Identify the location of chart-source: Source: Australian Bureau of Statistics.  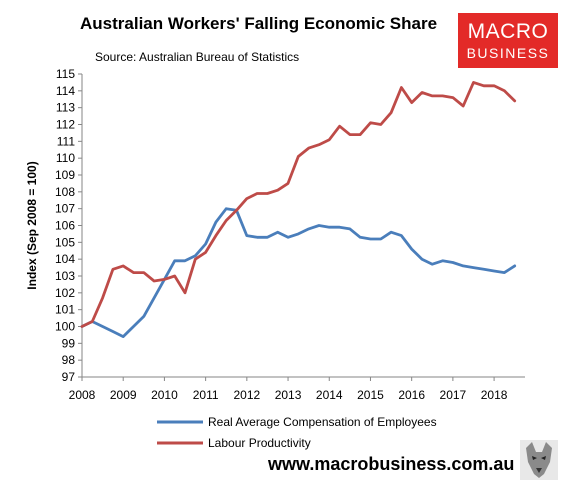
(197, 57).